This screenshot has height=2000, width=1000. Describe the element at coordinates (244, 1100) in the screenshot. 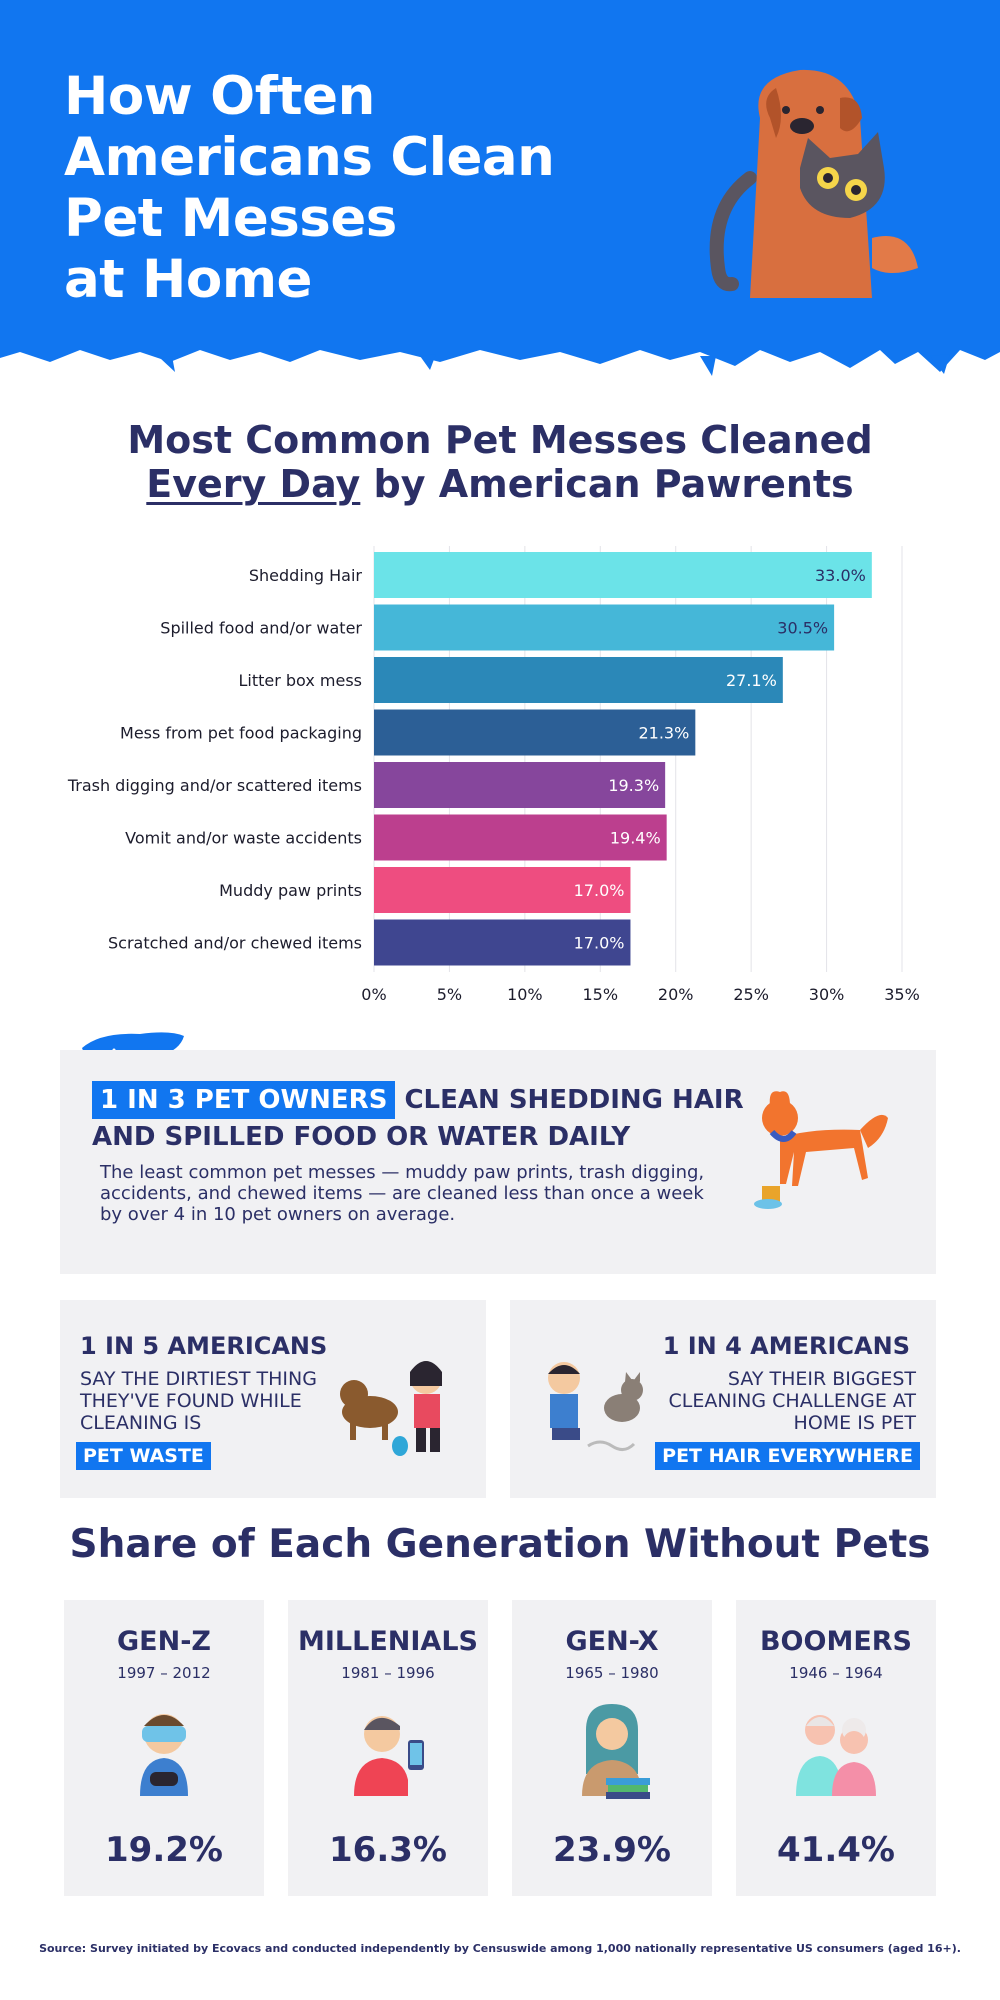

I see `highlight-badge: 1 IN 3 PET OWNERS` at that location.